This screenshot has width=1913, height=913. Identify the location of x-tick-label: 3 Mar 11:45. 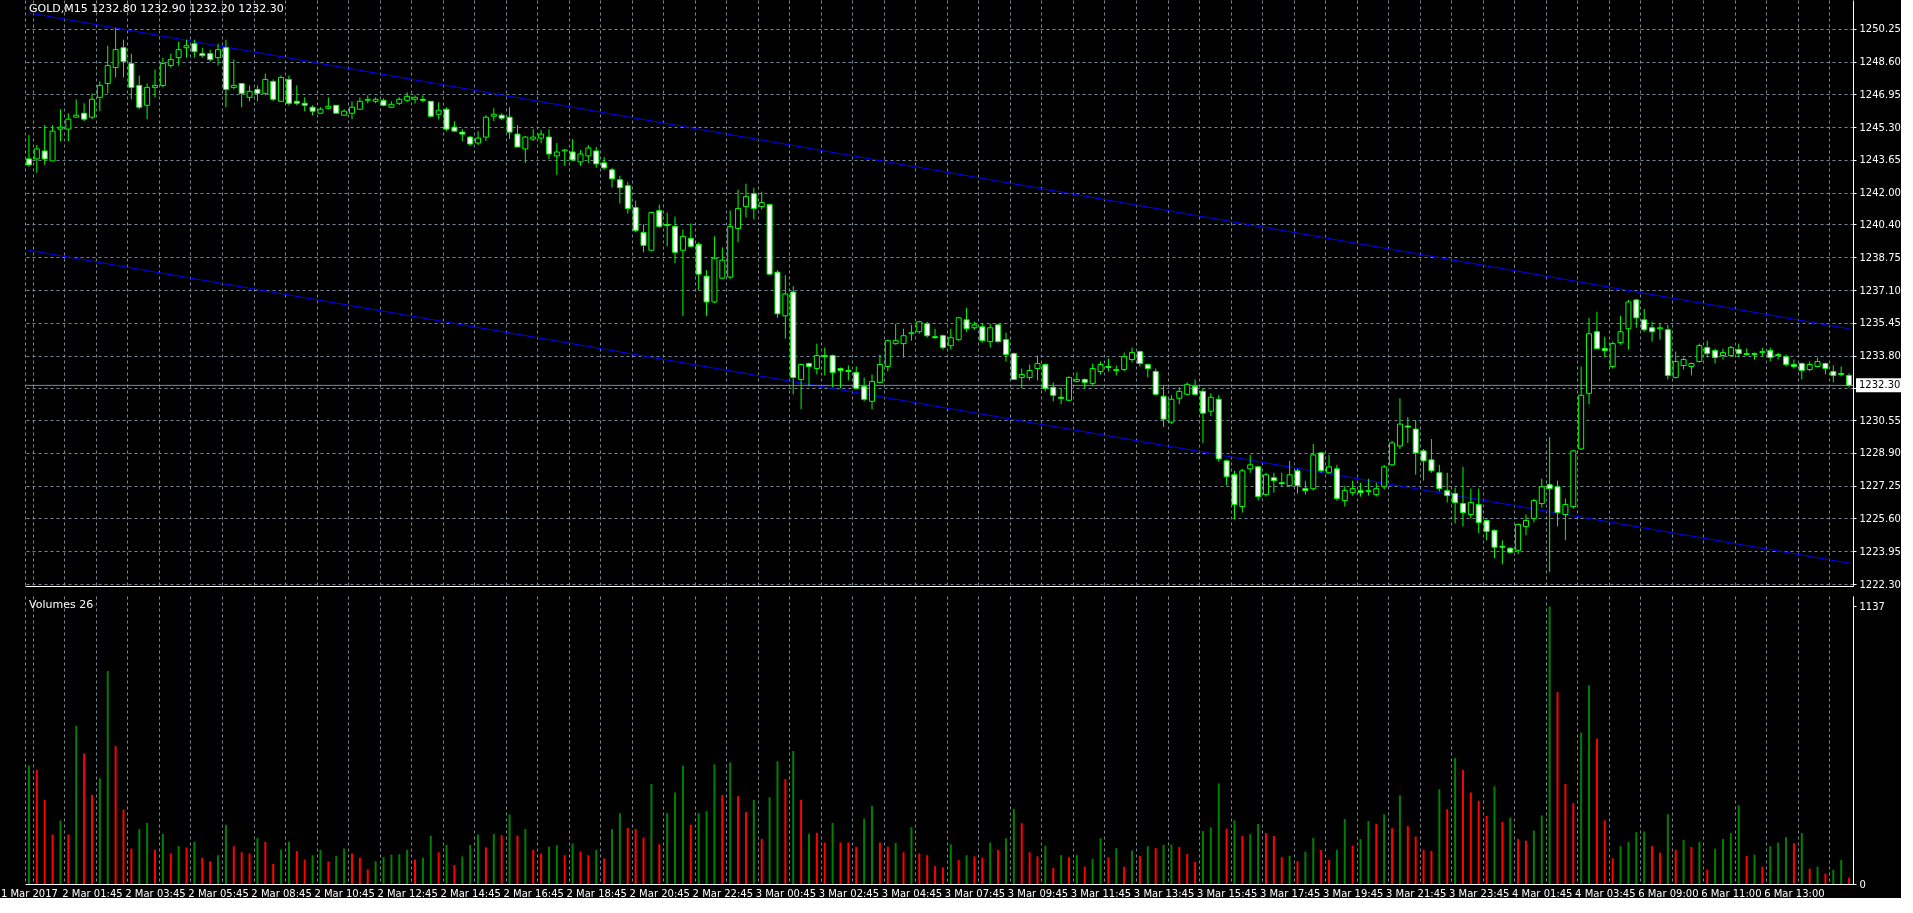
(1101, 893).